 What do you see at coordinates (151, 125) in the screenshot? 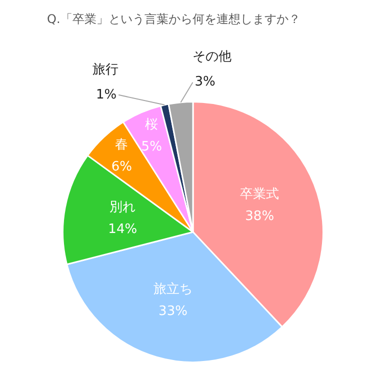
I see `slice-label: 桜` at bounding box center [151, 125].